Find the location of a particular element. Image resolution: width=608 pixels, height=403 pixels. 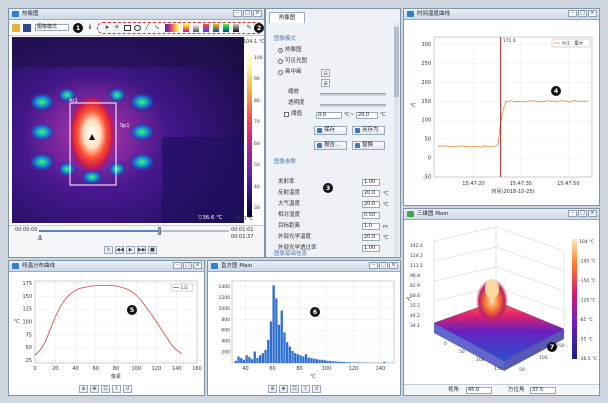

settings-scrollbar is located at coordinates (396, 140).